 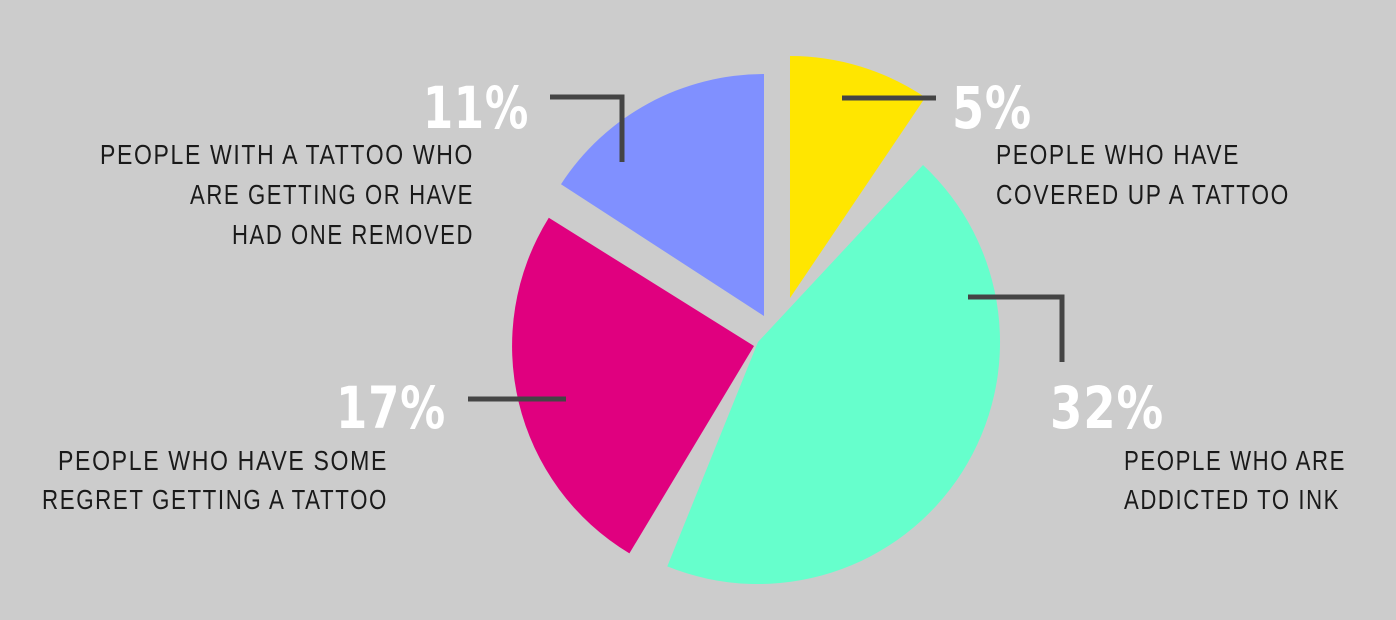 What do you see at coordinates (223, 460) in the screenshot?
I see `slice-label-regret-line-1: PEOPLE WHO HAVE SOME` at bounding box center [223, 460].